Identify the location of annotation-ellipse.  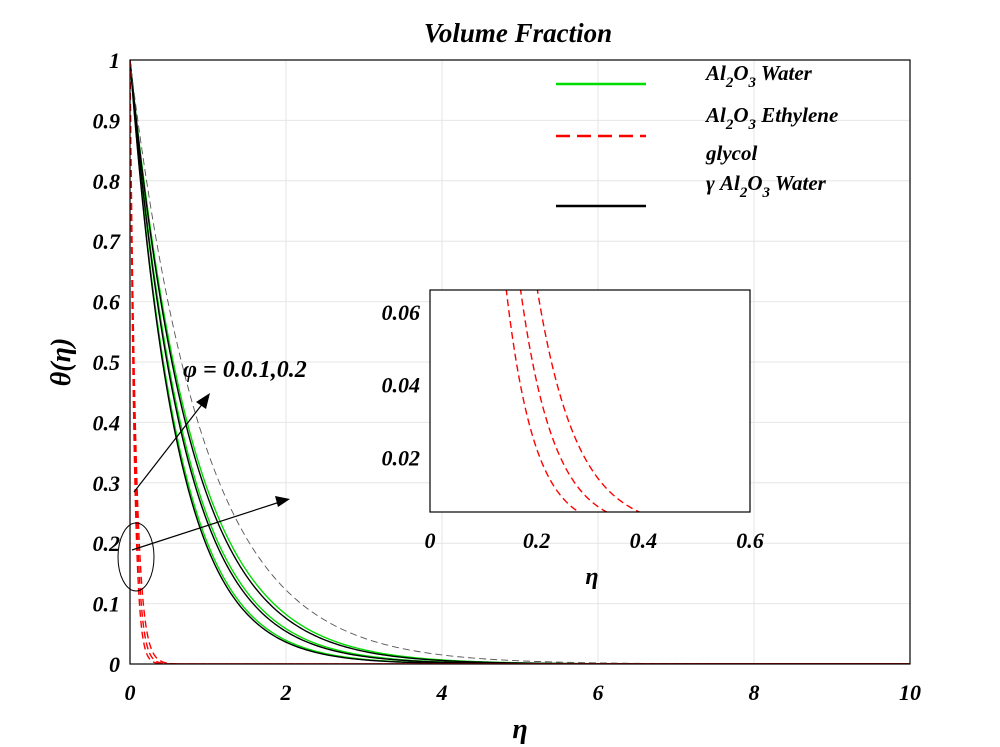
(136, 557).